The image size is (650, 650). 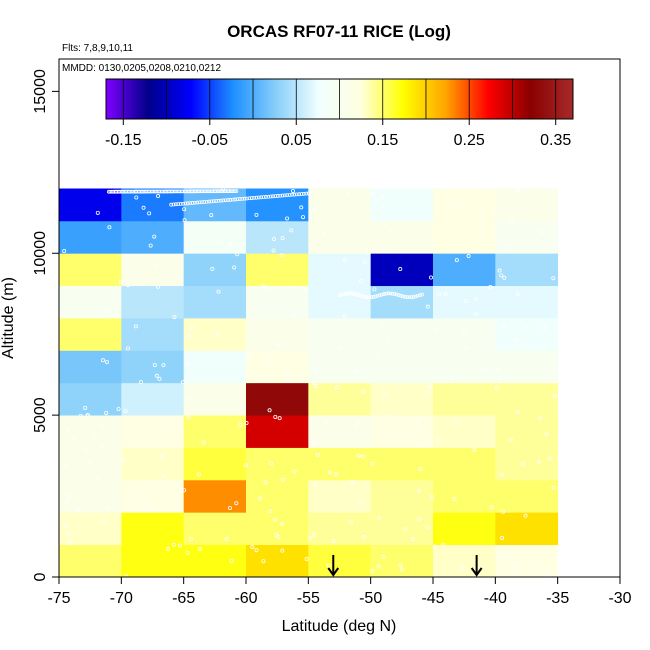 I want to click on colorbar-dividers, so click(x=339, y=99).